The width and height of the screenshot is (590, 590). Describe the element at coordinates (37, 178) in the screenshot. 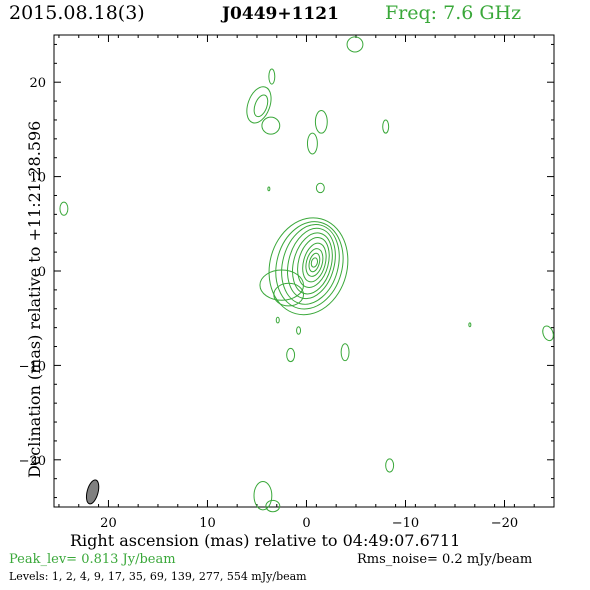

I see `y-tick-label: 10` at that location.